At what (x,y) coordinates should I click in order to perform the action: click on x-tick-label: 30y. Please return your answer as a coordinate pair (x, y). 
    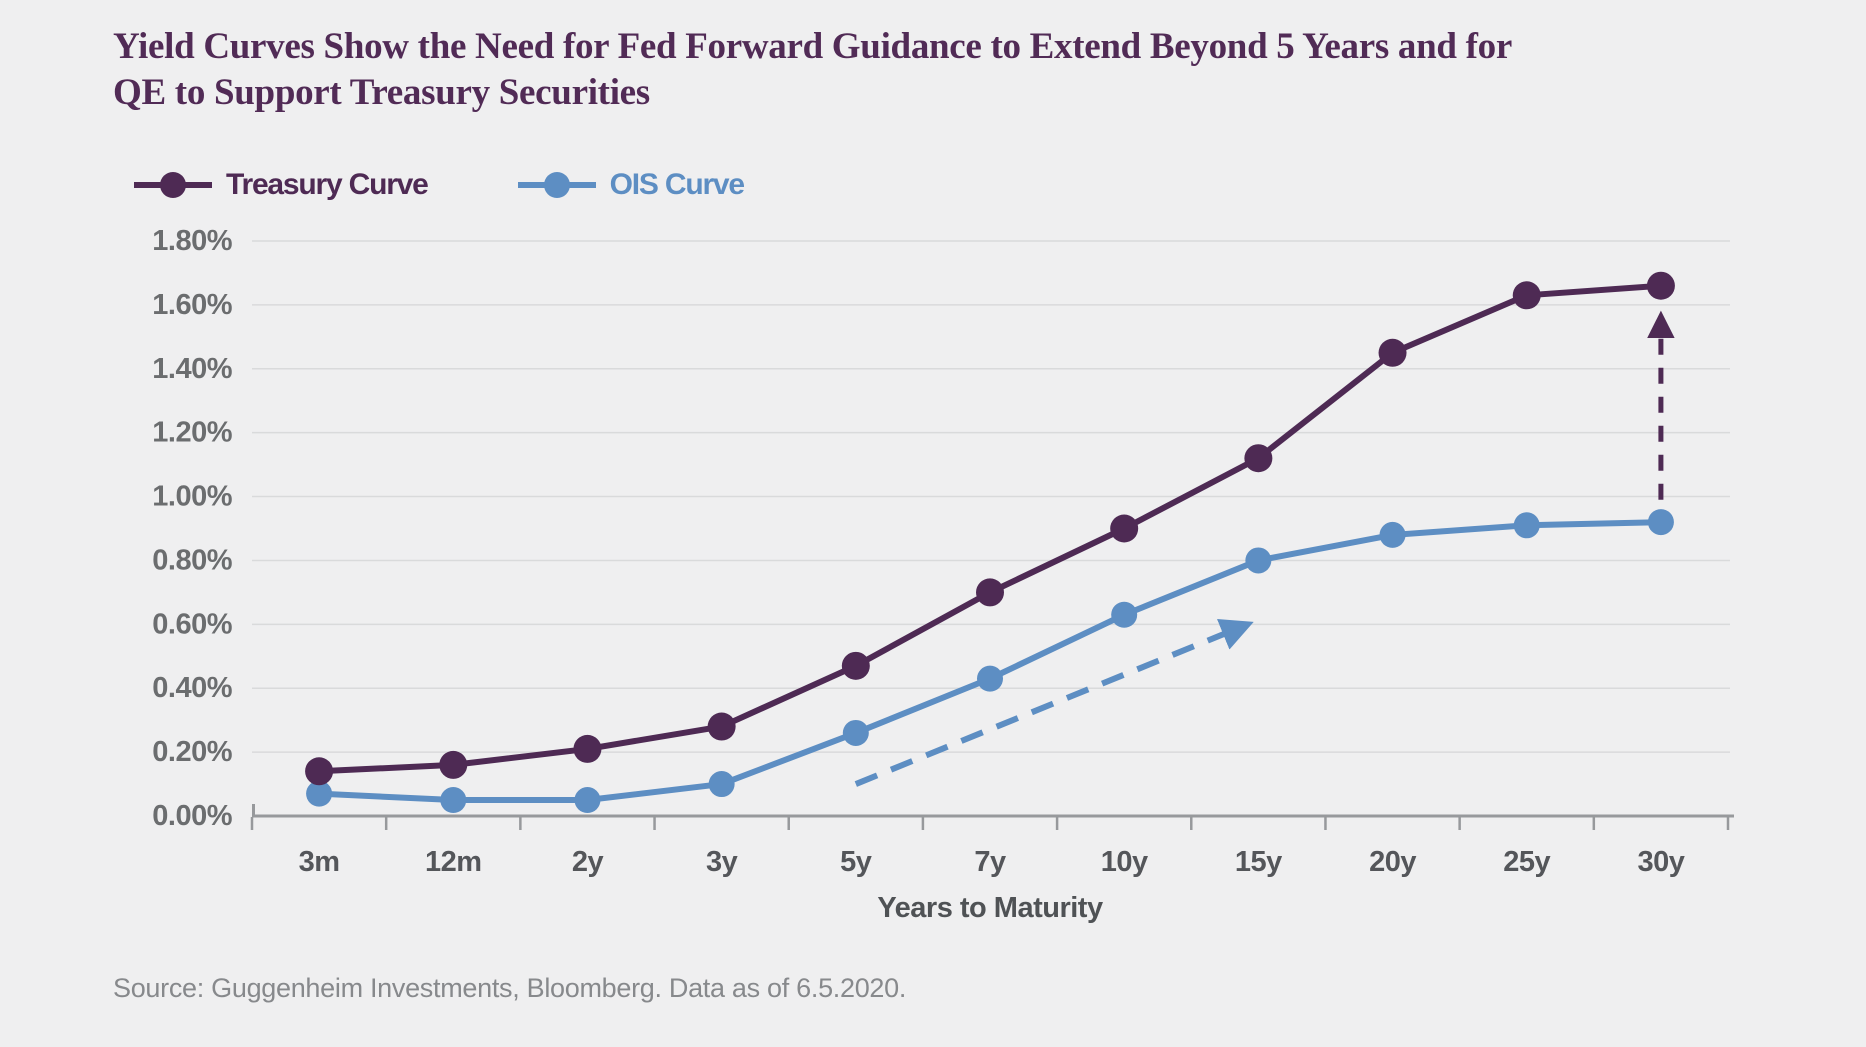
    Looking at the image, I should click on (1660, 862).